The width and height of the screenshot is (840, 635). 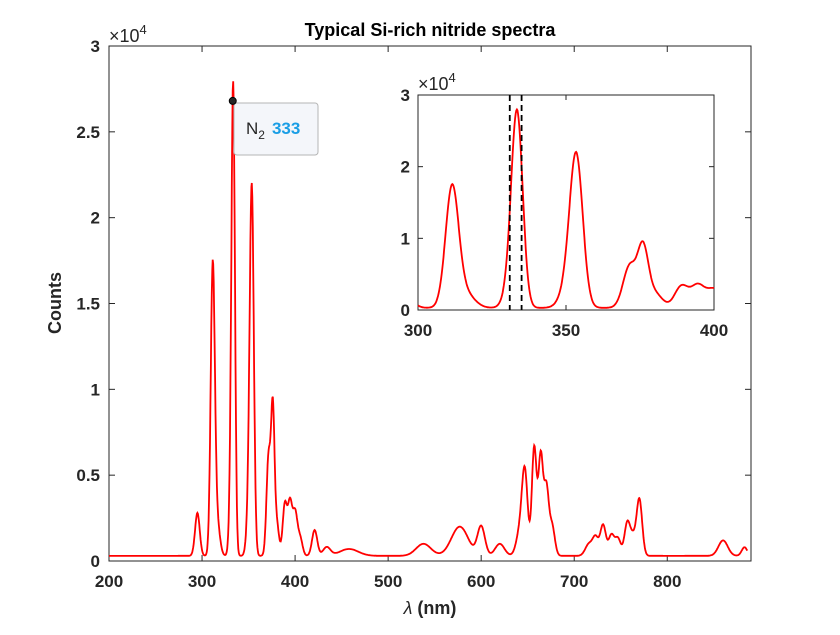 What do you see at coordinates (405, 310) in the screenshot?
I see `inset-y-tick-label: 0` at bounding box center [405, 310].